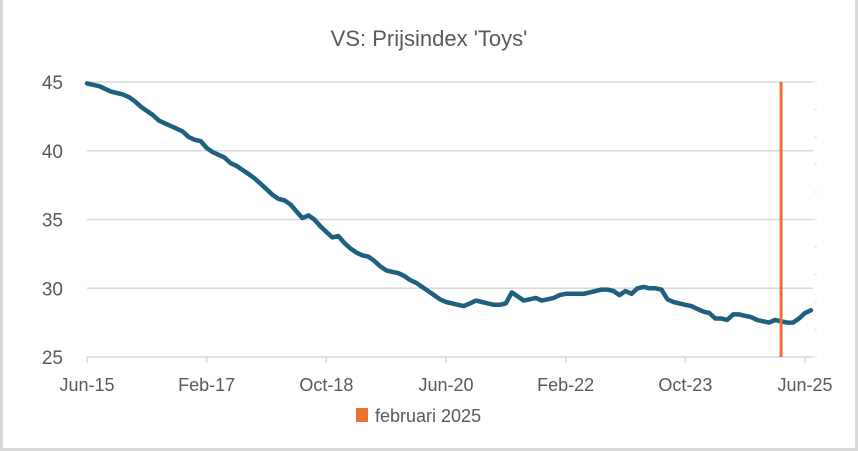 The image size is (858, 451). I want to click on x-tick-label: Feb-17, so click(206, 385).